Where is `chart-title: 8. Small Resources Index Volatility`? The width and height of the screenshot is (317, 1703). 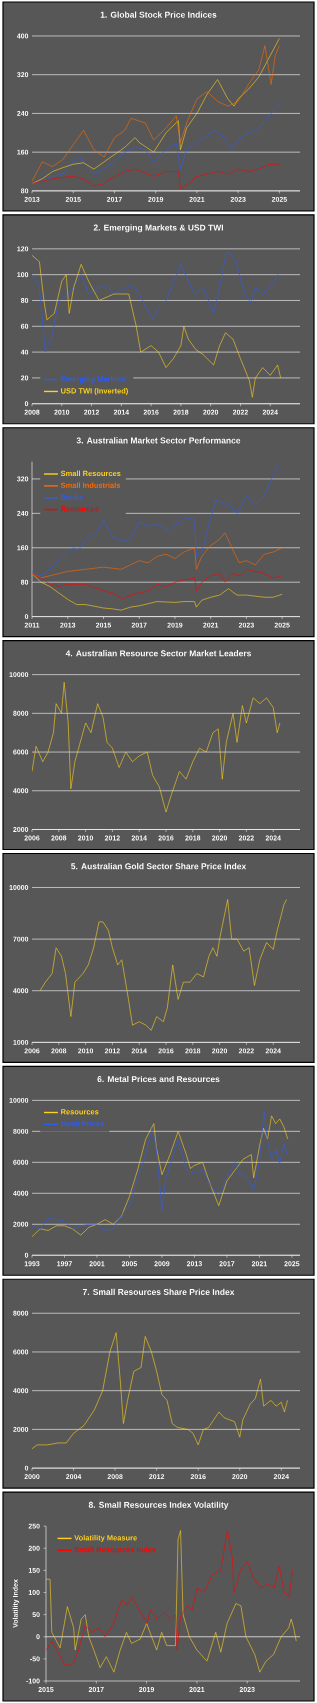 chart-title: 8. Small Resources Index Volatility is located at coordinates (158, 1505).